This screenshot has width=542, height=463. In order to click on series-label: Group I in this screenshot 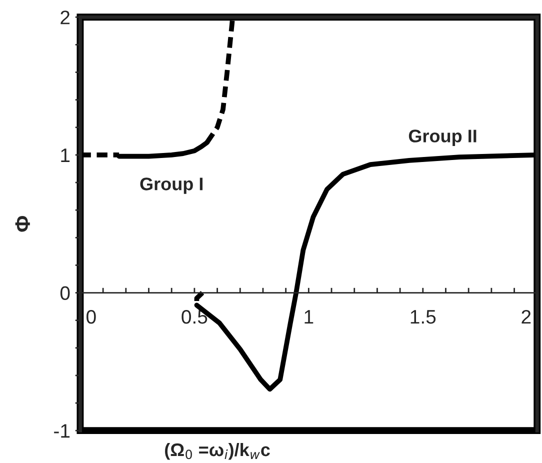, I will do `click(171, 186)`.